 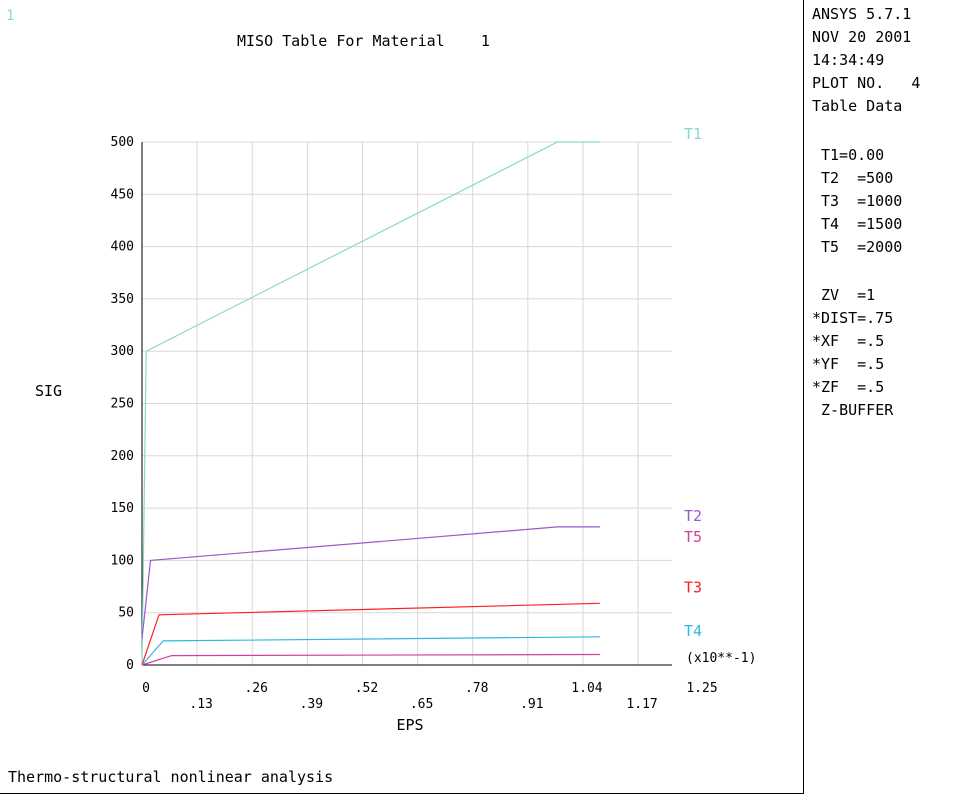 I want to click on info-line: T4 =1500, so click(x=862, y=224).